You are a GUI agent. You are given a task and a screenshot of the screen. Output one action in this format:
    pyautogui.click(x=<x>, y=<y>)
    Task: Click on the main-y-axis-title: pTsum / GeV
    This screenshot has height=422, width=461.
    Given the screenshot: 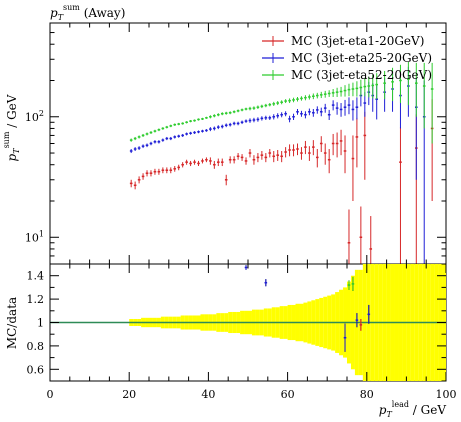 What is the action you would take?
    pyautogui.click(x=11, y=127)
    